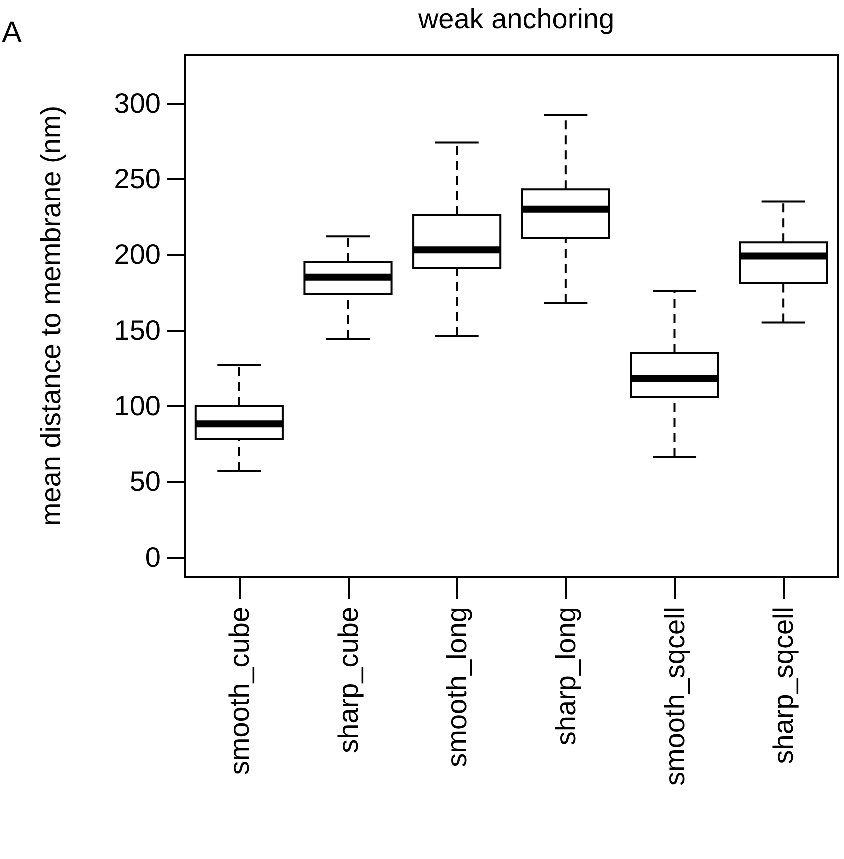 Image resolution: width=844 pixels, height=859 pixels. What do you see at coordinates (137, 103) in the screenshot?
I see `y-tick-label: 300` at bounding box center [137, 103].